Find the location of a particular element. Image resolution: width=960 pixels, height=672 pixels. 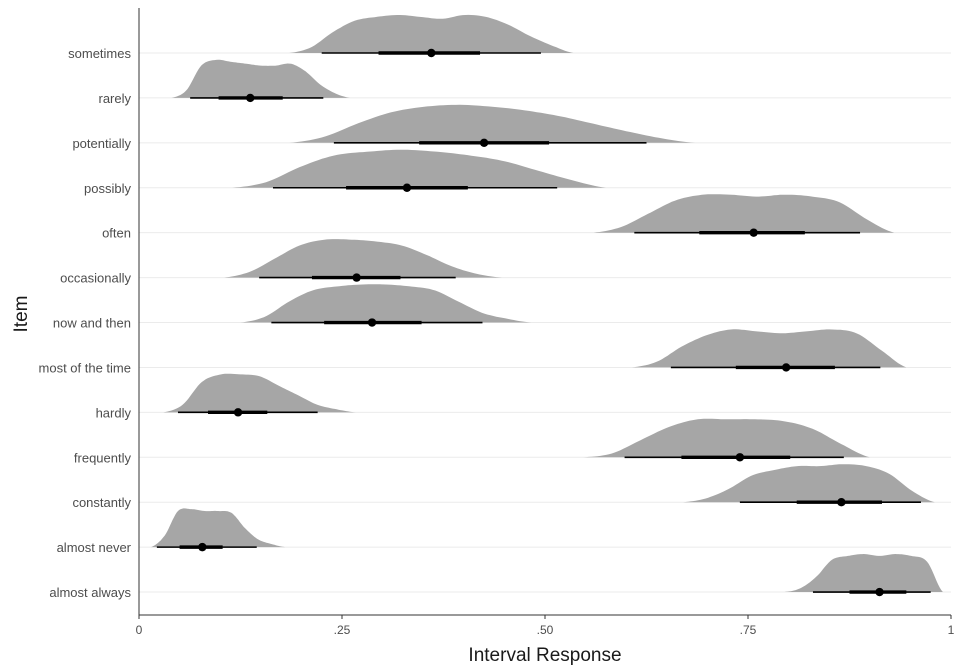

density-rarely is located at coordinates (261, 78).